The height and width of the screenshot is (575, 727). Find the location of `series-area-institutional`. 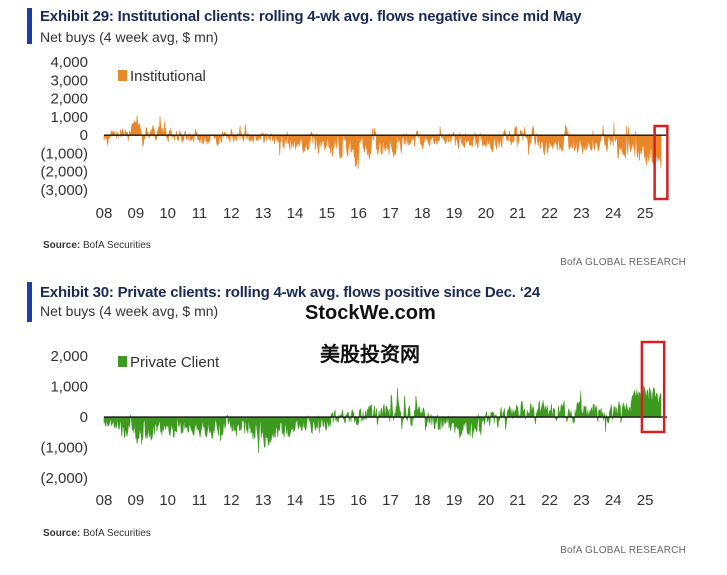

series-area-institutional is located at coordinates (382, 142).